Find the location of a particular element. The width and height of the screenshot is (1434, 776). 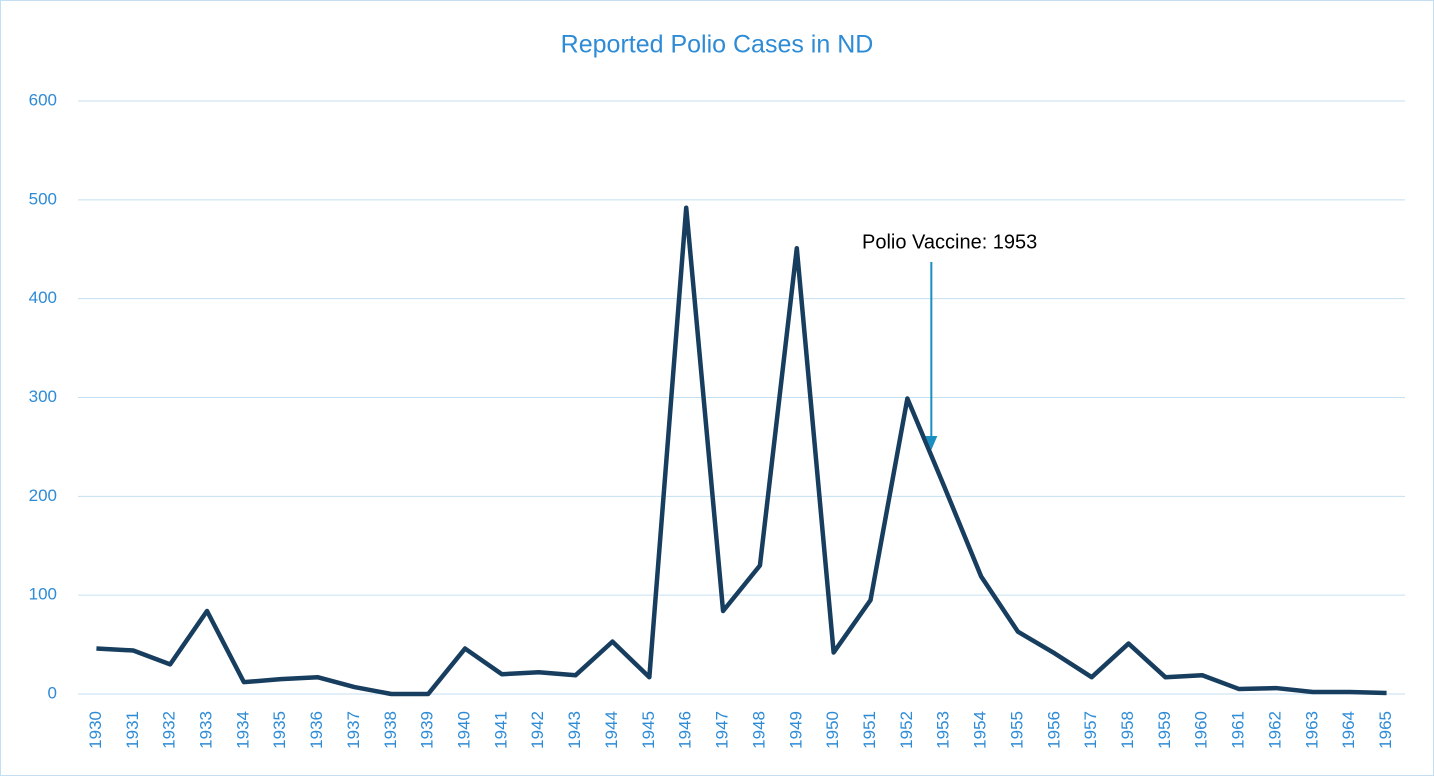

x-tick-label: 1956 is located at coordinates (1053, 730).